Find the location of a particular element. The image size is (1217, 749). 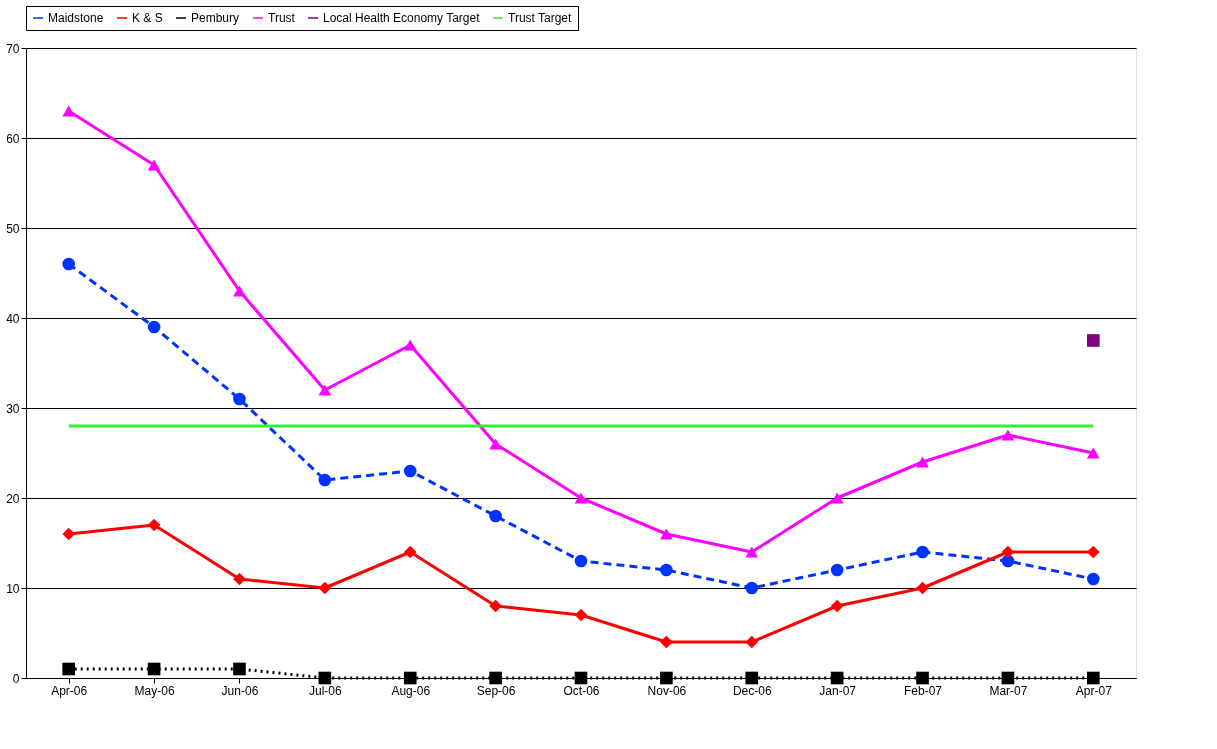

legend-label: Pembury is located at coordinates (215, 18).